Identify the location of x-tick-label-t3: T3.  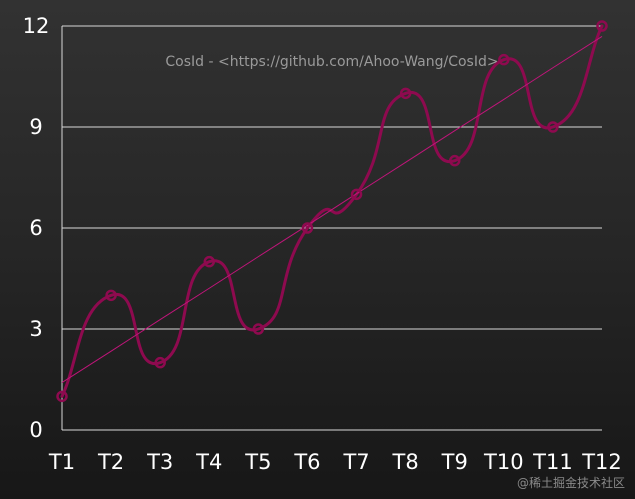
(159, 462).